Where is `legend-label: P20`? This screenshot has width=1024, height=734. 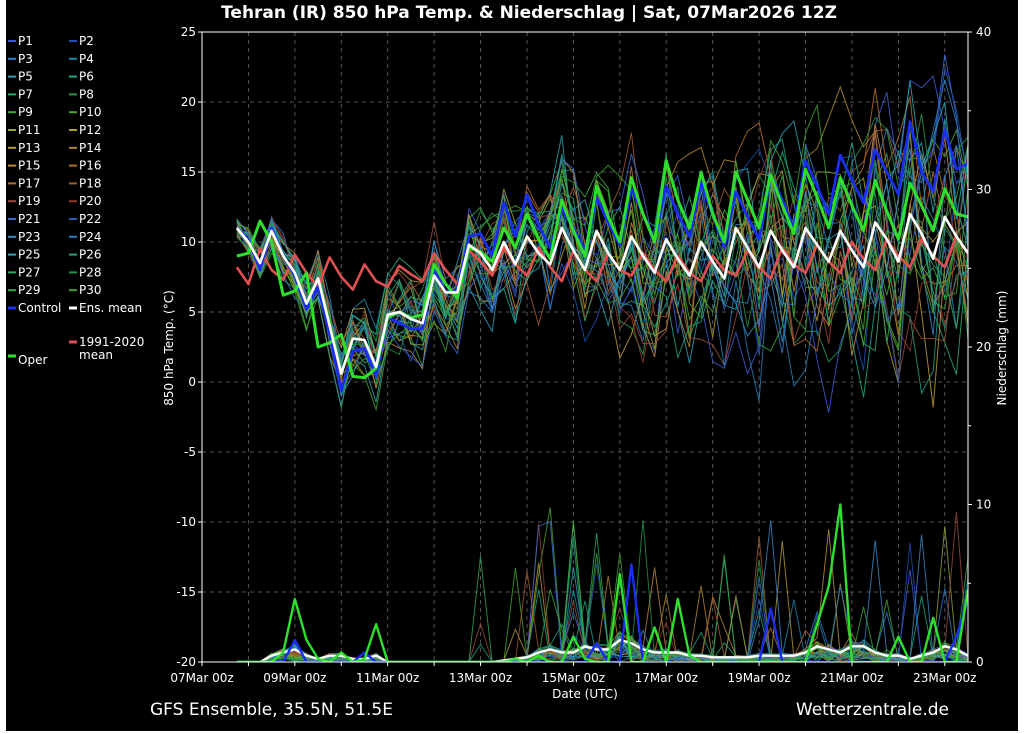 legend-label: P20 is located at coordinates (90, 201).